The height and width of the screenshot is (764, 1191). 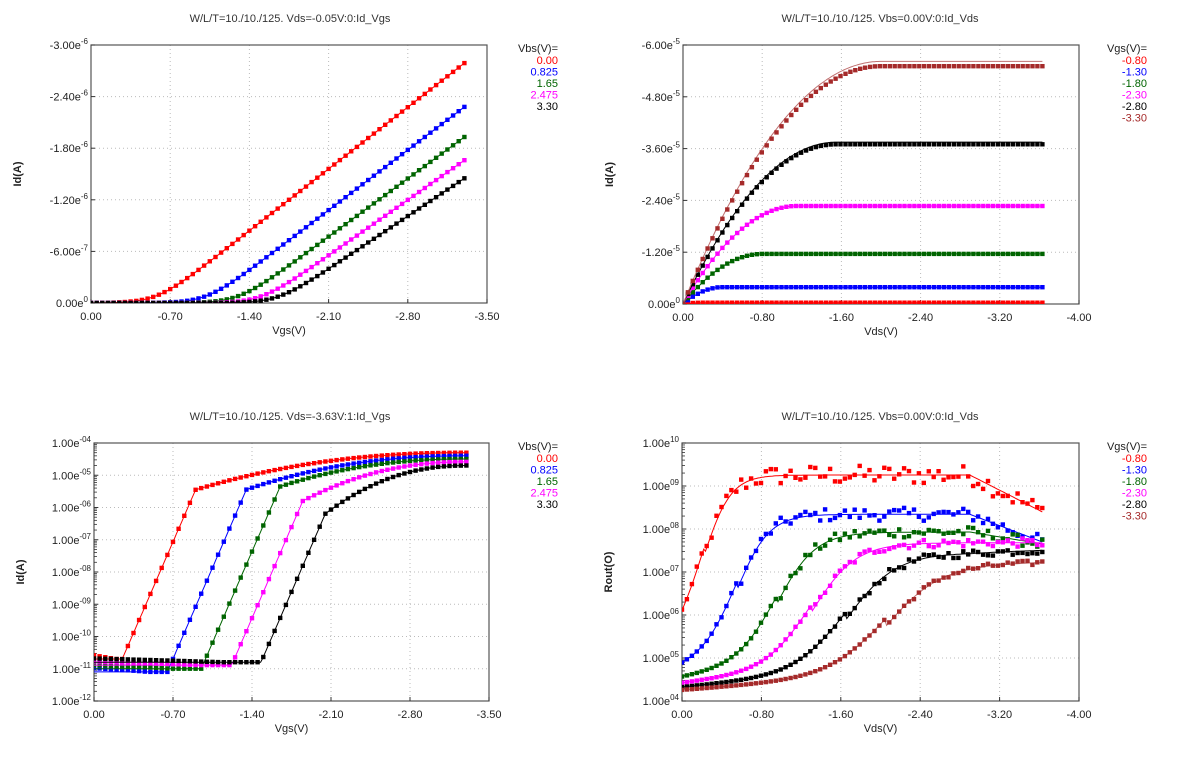 What do you see at coordinates (862, 618) in the screenshot?
I see `model-line--2.80` at bounding box center [862, 618].